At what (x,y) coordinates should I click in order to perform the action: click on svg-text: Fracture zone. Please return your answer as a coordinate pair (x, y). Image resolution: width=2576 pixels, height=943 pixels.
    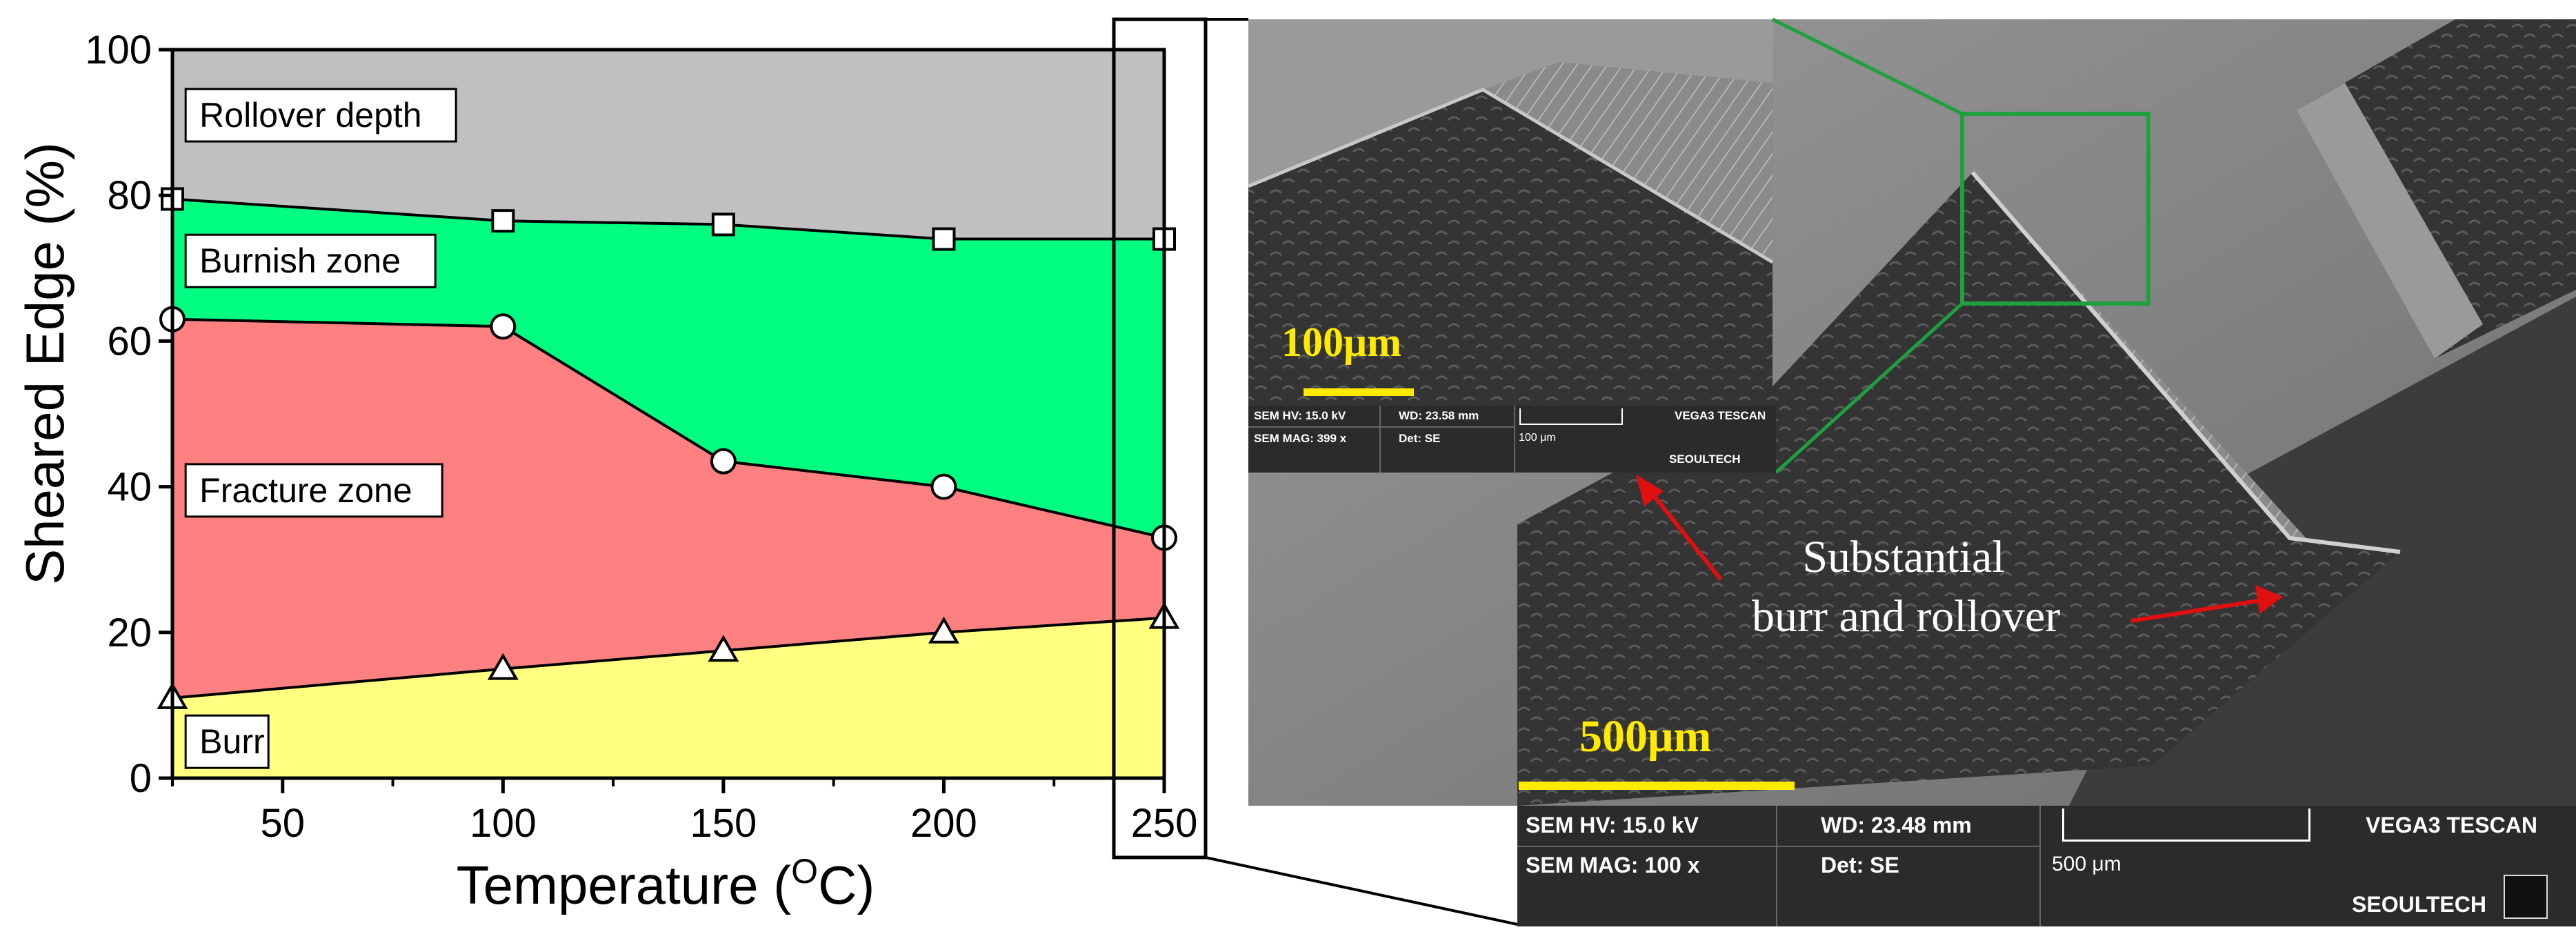
    Looking at the image, I should click on (305, 491).